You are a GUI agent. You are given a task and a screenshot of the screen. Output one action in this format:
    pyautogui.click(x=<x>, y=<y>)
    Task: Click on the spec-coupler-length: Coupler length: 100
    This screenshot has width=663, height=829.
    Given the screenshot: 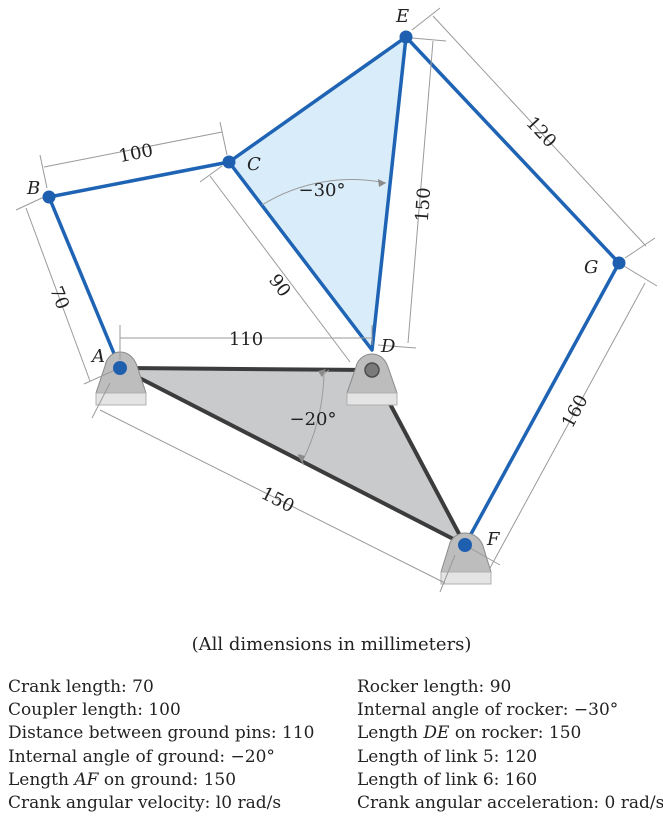 What is the action you would take?
    pyautogui.click(x=94, y=710)
    